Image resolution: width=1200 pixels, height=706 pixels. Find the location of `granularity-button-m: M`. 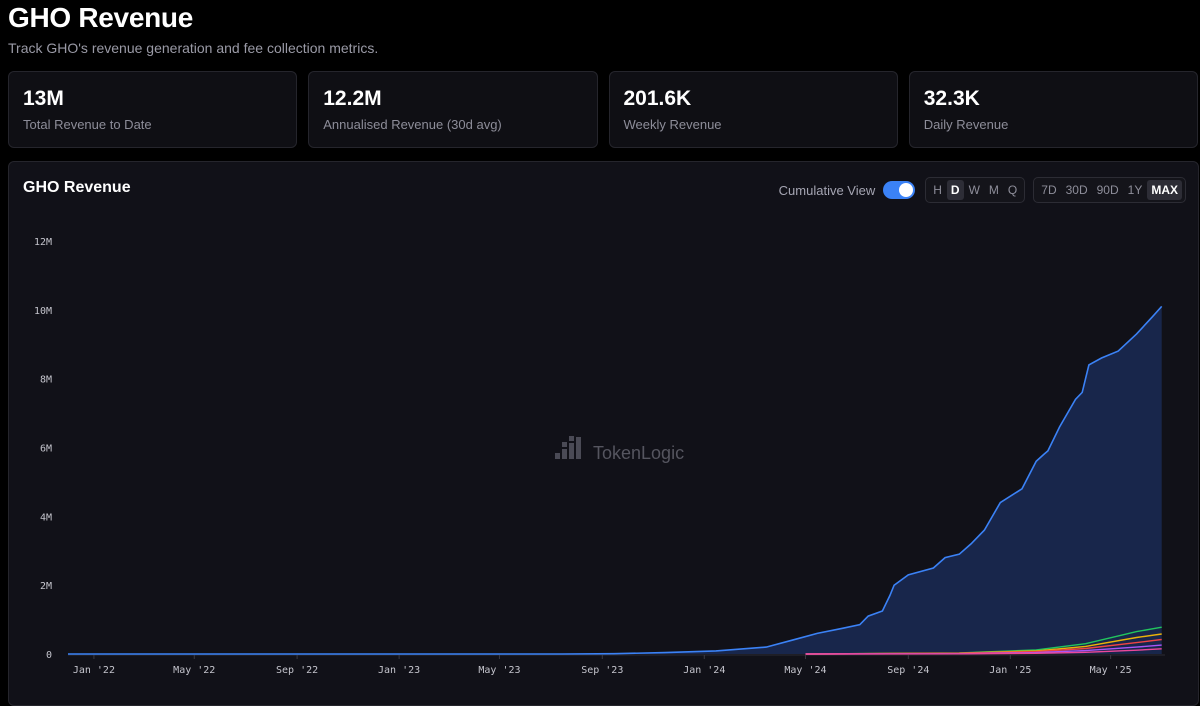

granularity-button-m: M is located at coordinates (993, 190).